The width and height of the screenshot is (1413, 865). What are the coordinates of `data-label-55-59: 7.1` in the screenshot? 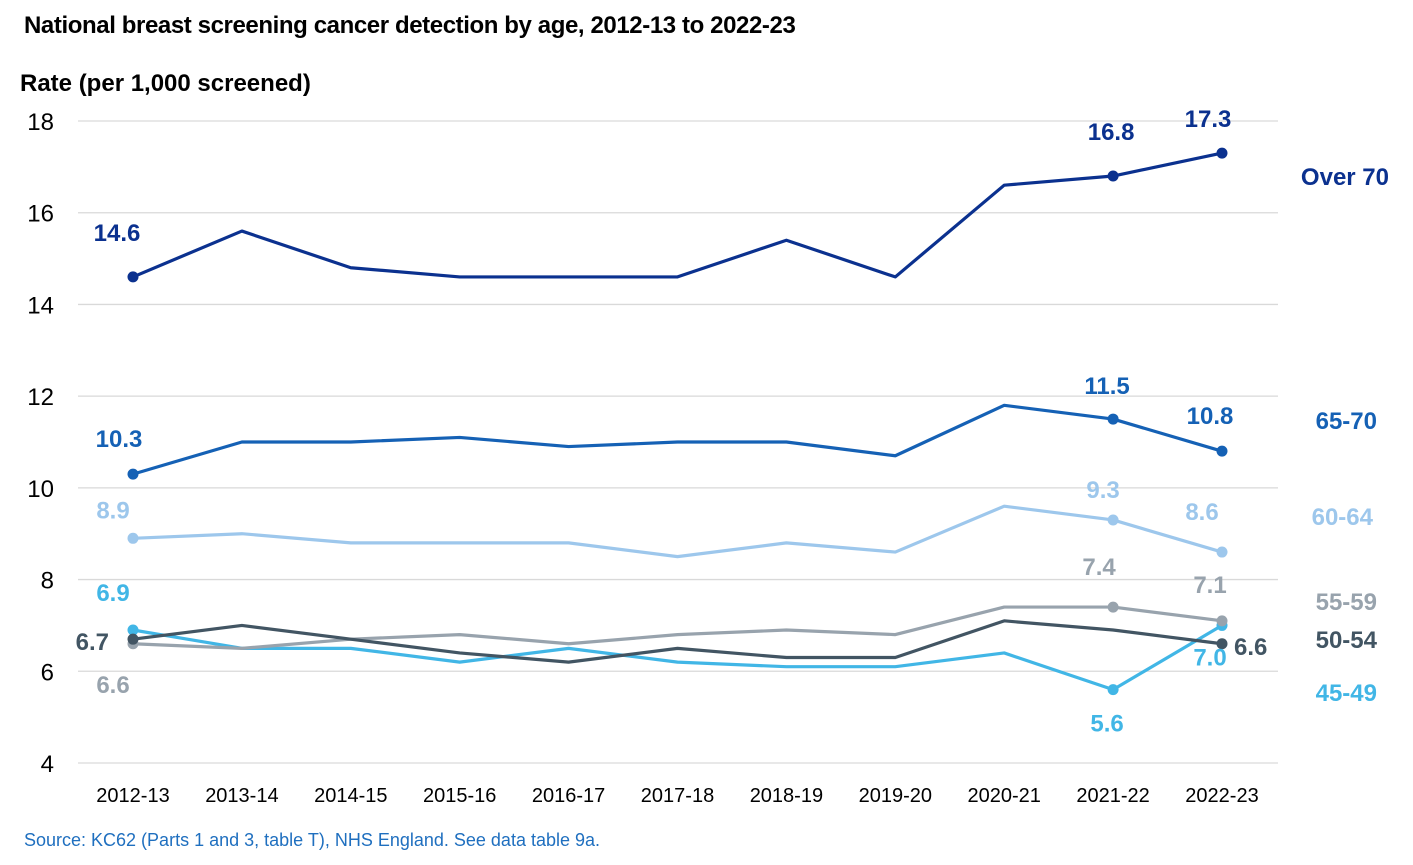 It's located at (1209, 585).